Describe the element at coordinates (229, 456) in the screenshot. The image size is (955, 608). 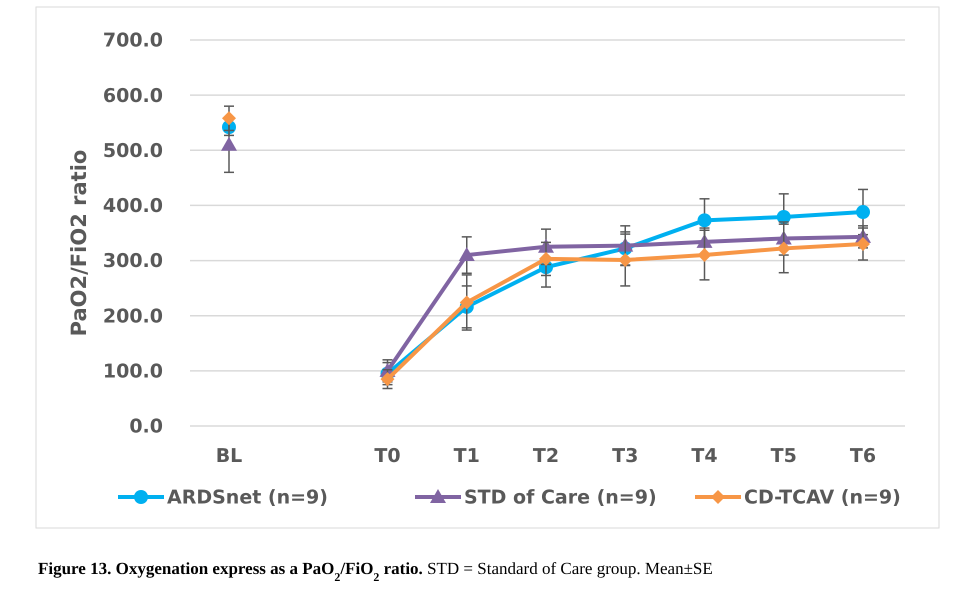
I see `x-tick-label: BL` at that location.